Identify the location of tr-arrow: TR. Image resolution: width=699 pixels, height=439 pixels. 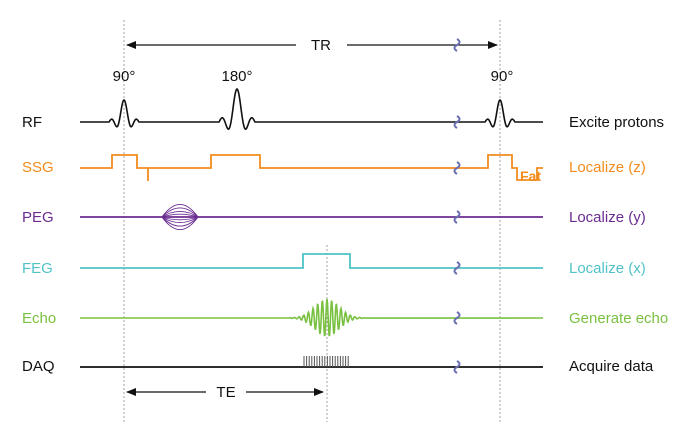
(312, 45).